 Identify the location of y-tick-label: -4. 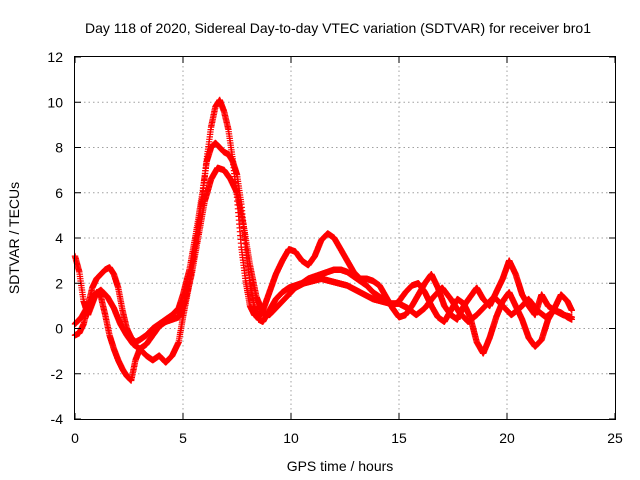
(57, 419).